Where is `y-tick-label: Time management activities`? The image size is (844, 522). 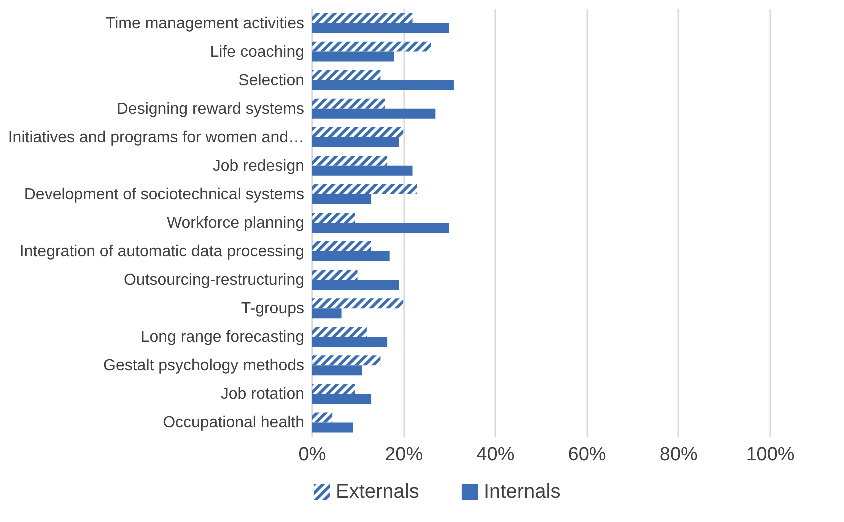
y-tick-label: Time management activities is located at coordinates (205, 23).